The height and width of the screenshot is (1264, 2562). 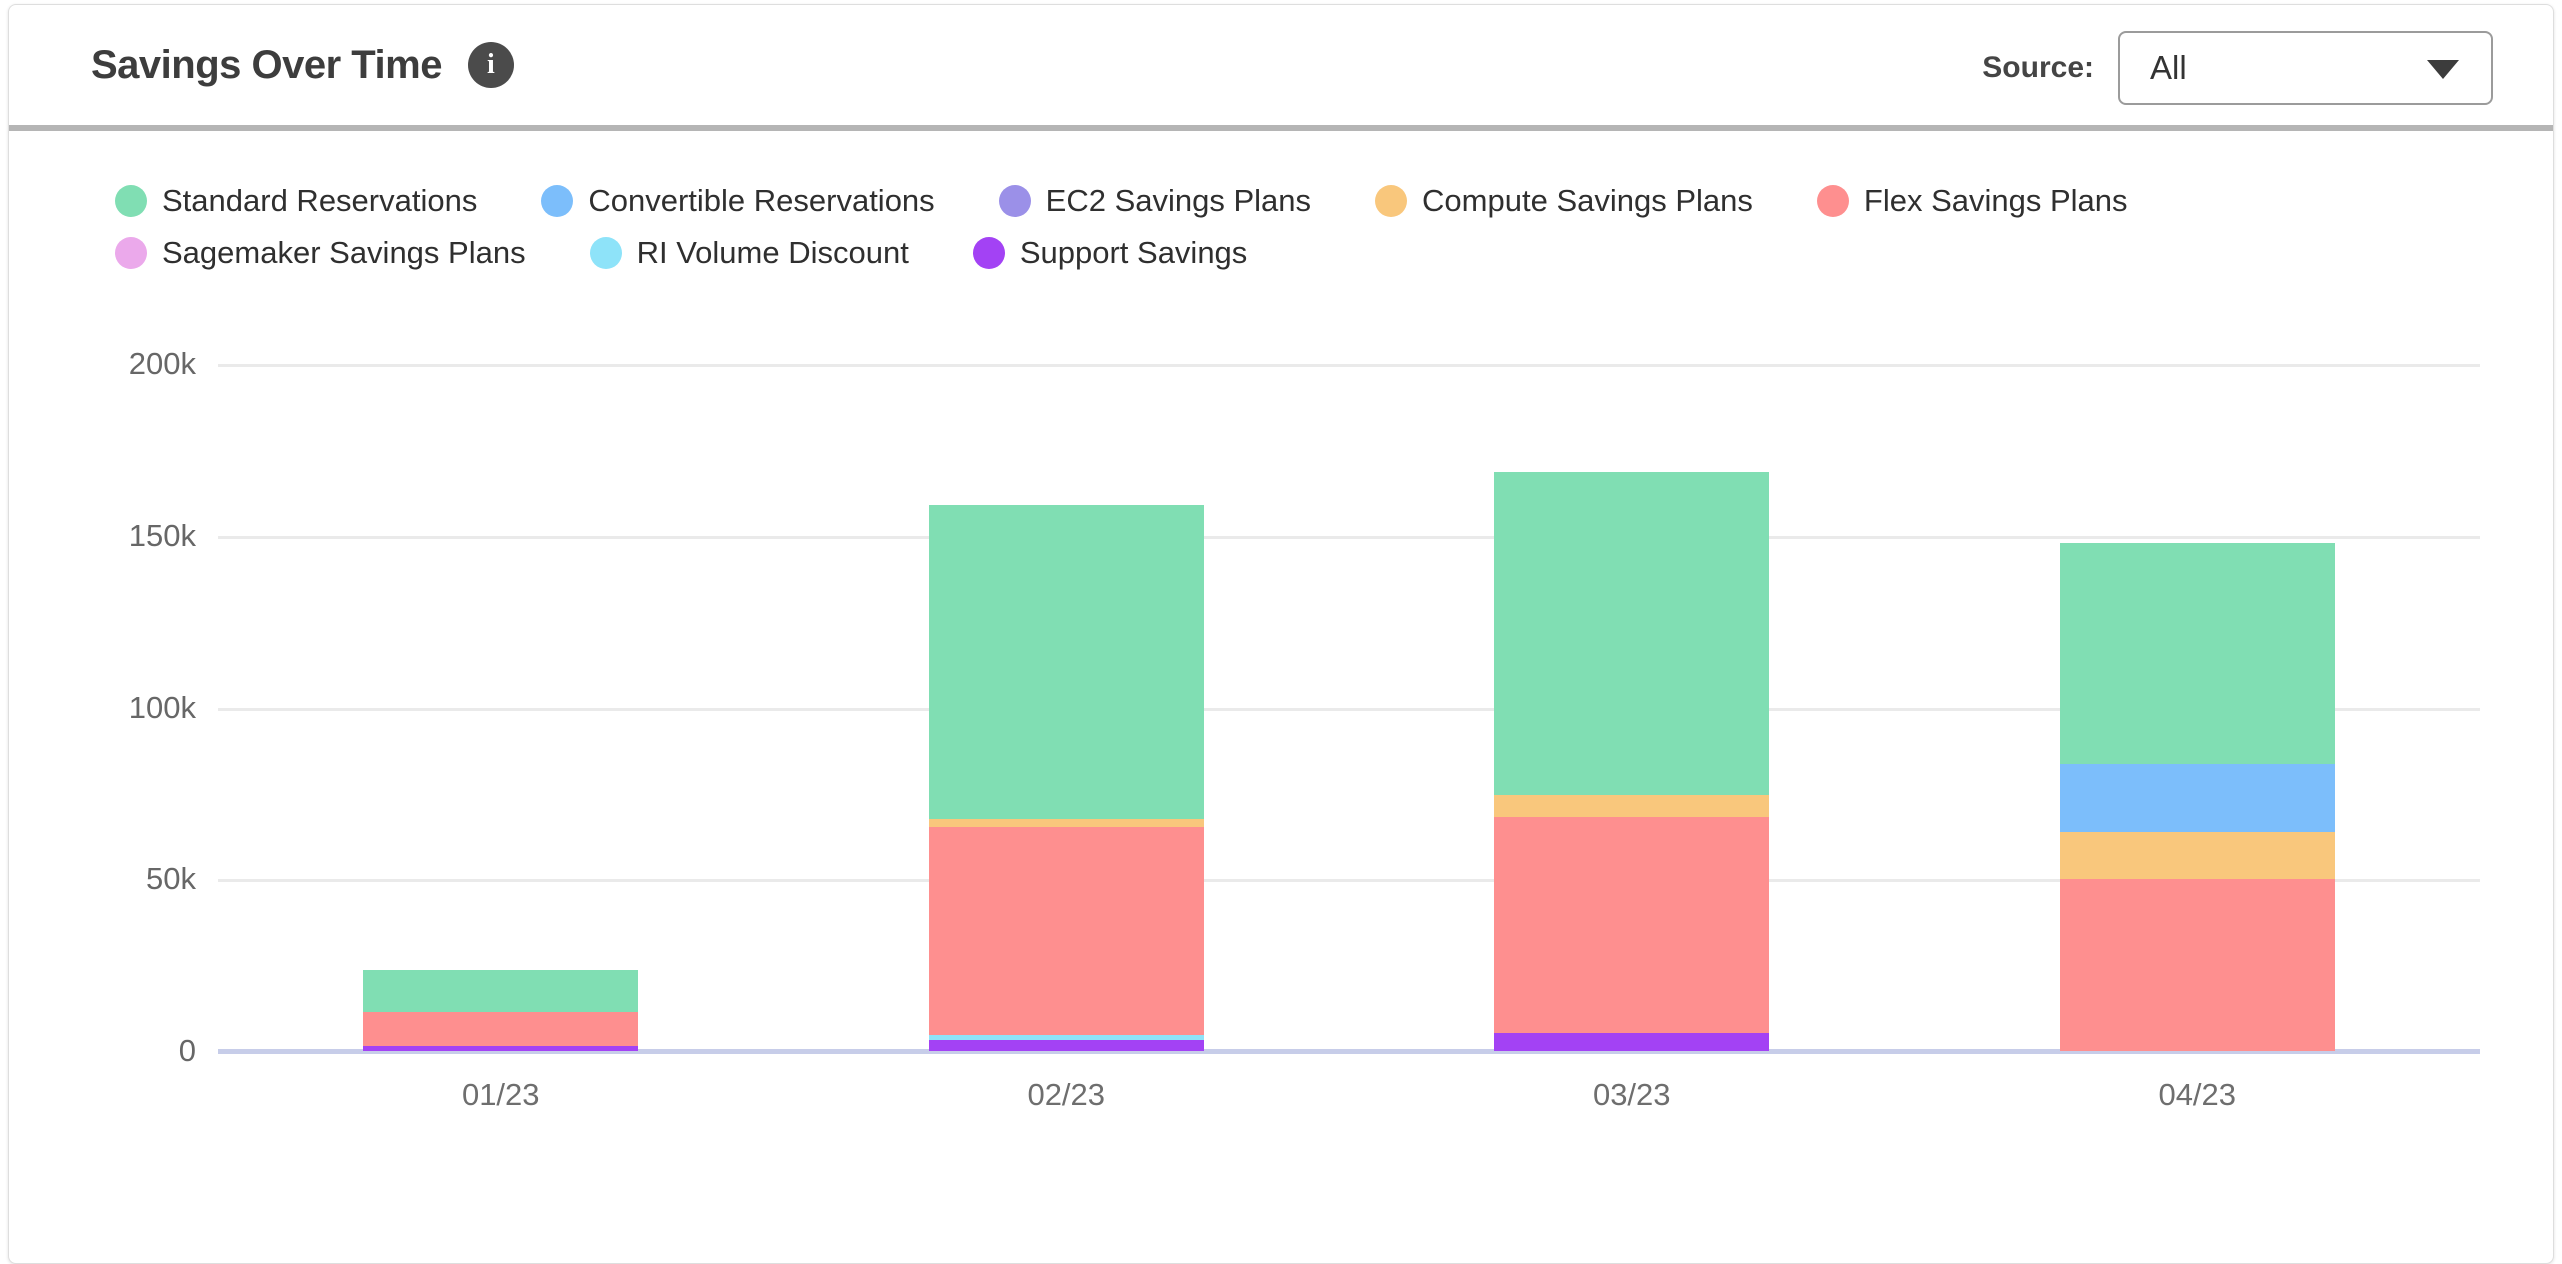 What do you see at coordinates (2197, 1094) in the screenshot?
I see `x-axis-tick-label: 04/23` at bounding box center [2197, 1094].